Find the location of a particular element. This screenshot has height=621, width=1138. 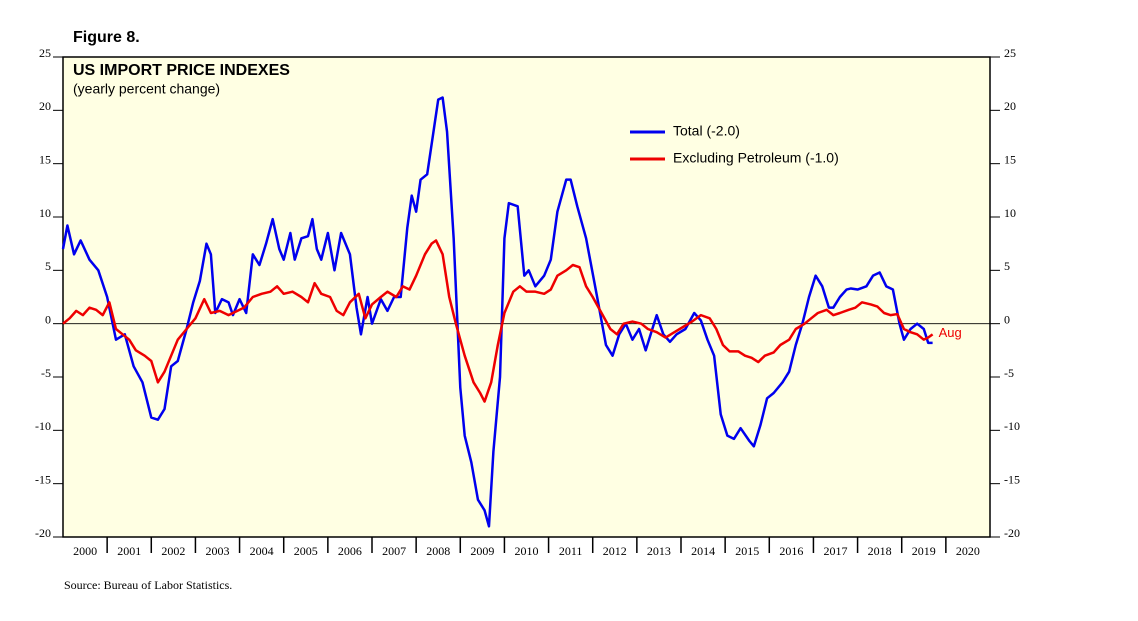

x-tick-label: 2014 is located at coordinates (703, 551).